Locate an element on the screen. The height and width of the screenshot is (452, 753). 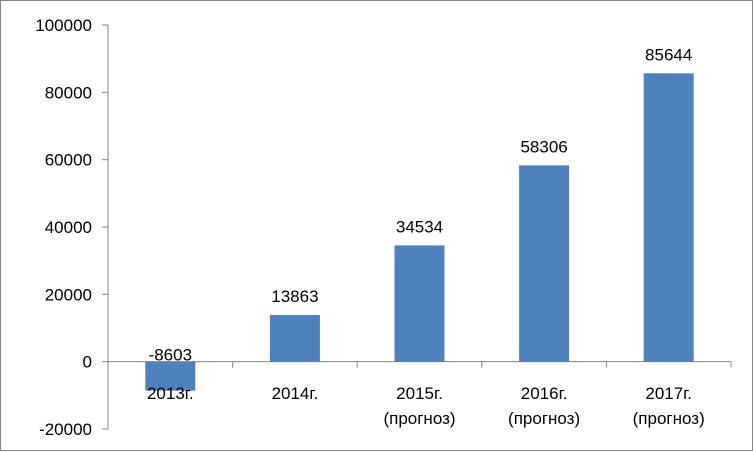
data-label: 13863 is located at coordinates (294, 296).